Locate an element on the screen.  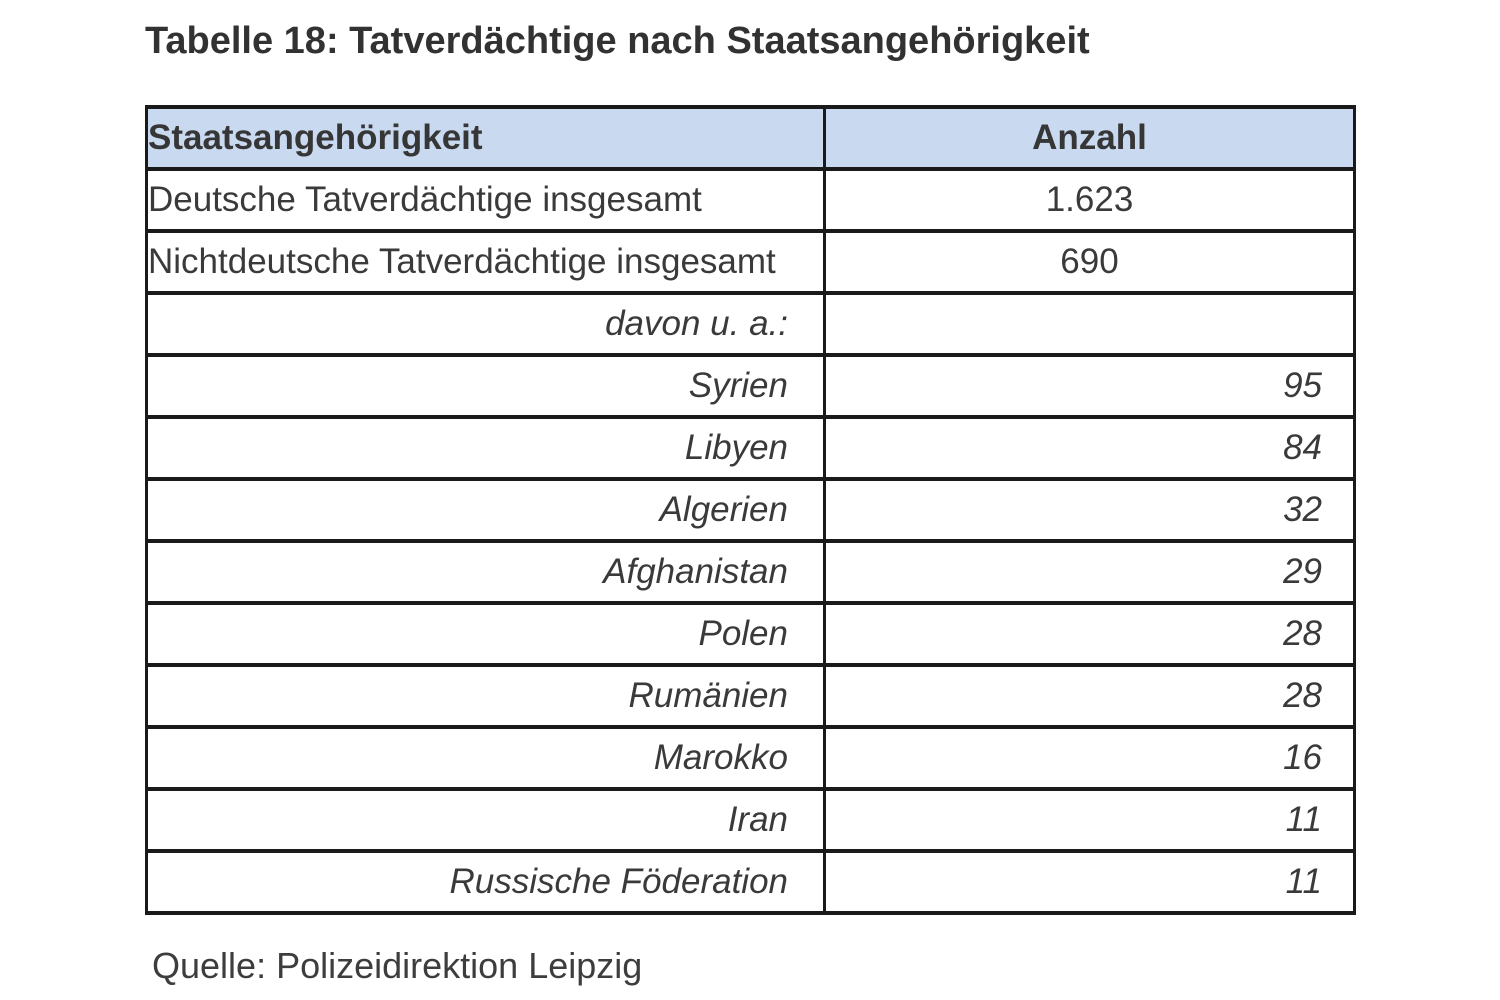
row-label-cell: Polen is located at coordinates (485, 634).